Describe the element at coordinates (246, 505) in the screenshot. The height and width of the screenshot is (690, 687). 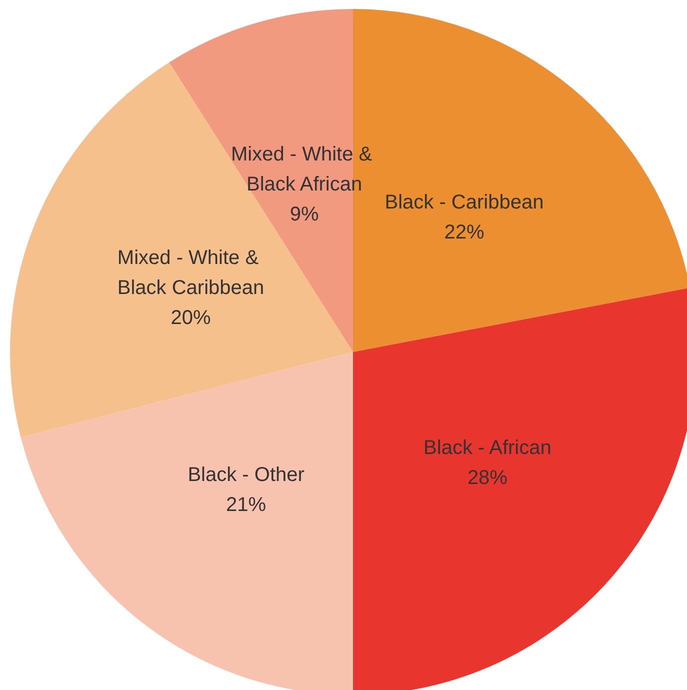
I see `data-label: 21%` at that location.